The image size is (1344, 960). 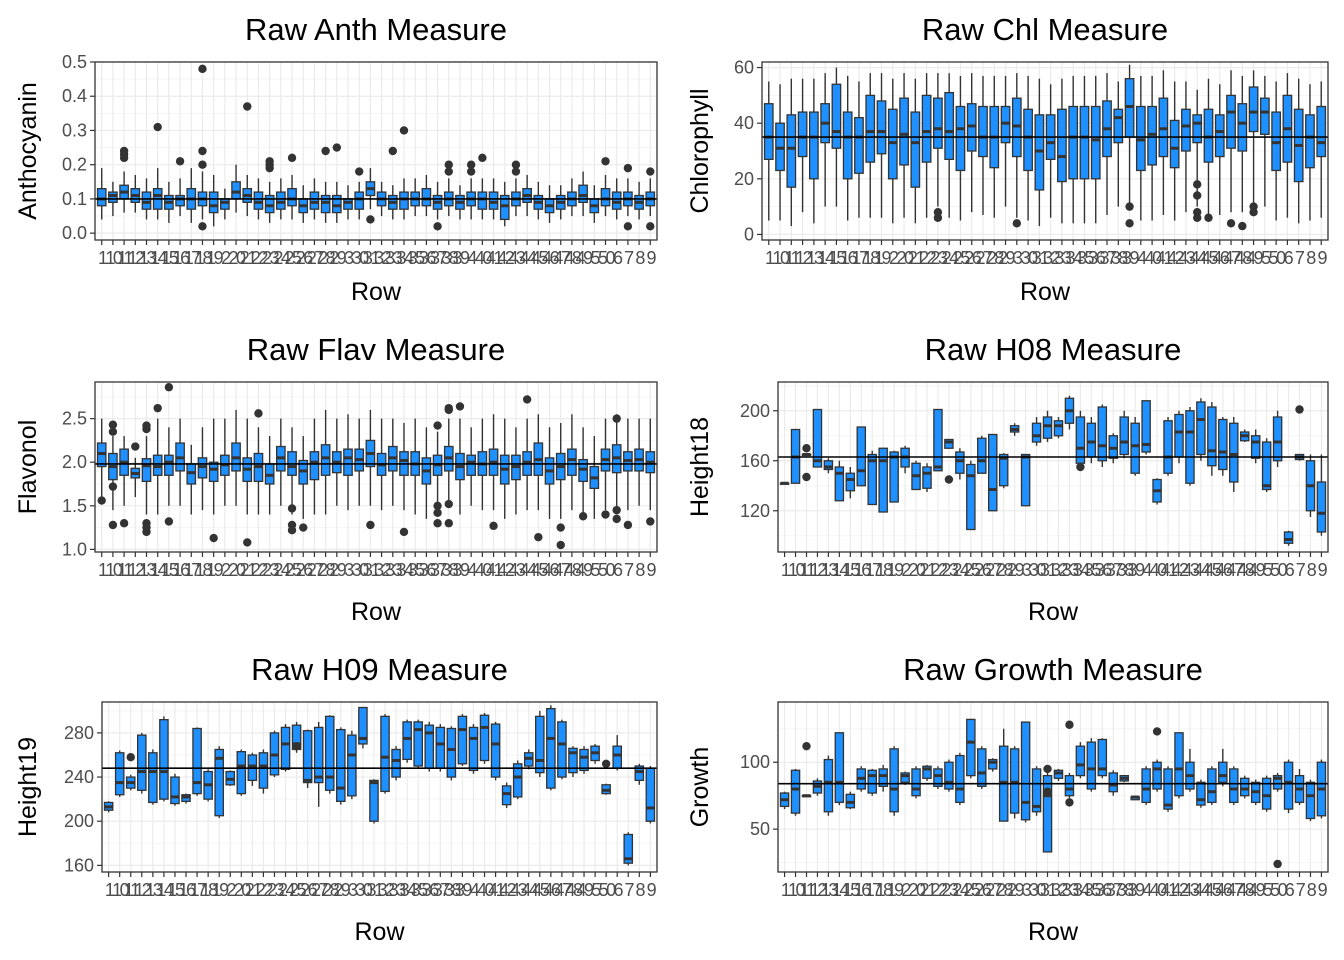 I want to click on x-tick-label: 16, so click(x=849, y=258).